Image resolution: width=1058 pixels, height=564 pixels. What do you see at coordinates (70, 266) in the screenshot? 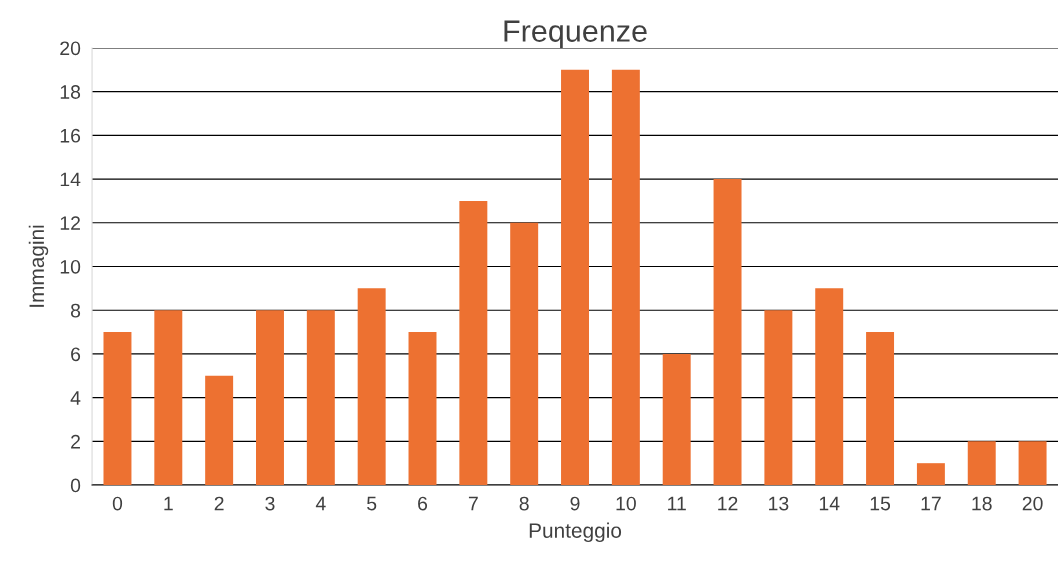
I see `y-tick-label: 10` at bounding box center [70, 266].